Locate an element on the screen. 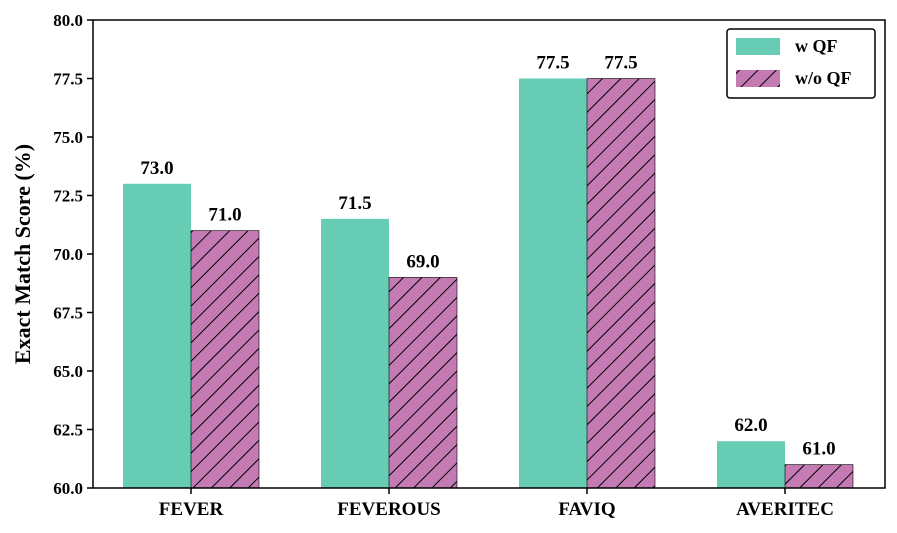  y-tick-label: 72.5 is located at coordinates (68, 196).